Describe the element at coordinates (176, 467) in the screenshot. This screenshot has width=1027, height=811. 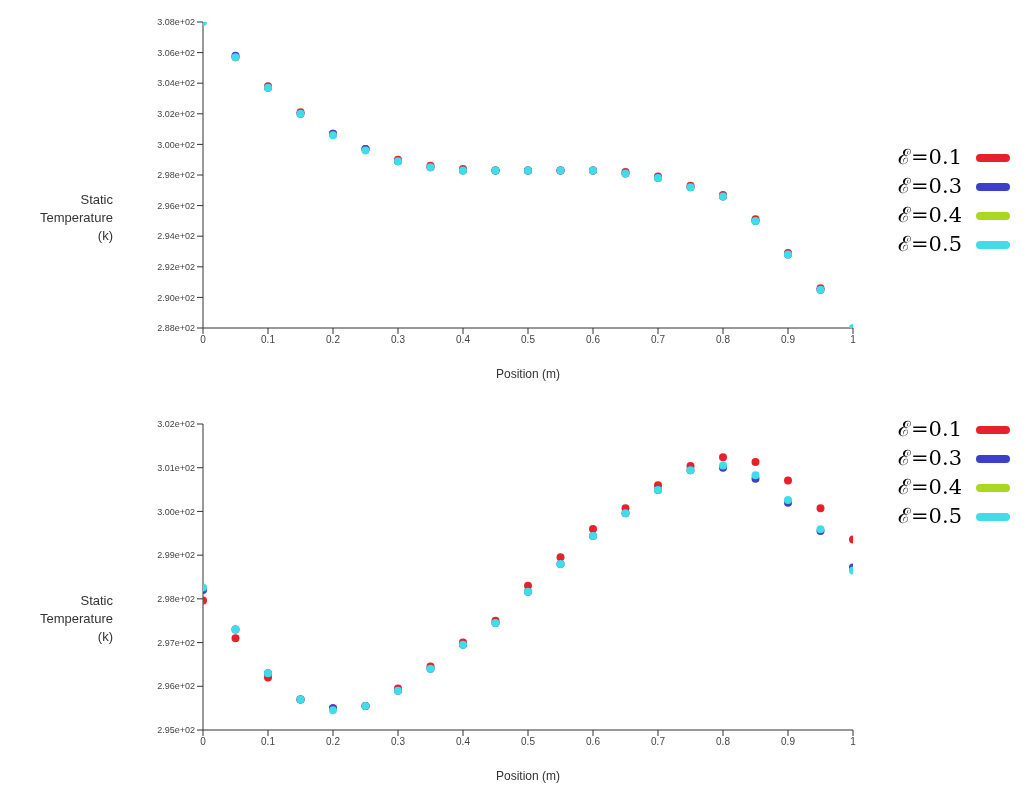
I see `y-tick-label: 3.01e+02` at that location.